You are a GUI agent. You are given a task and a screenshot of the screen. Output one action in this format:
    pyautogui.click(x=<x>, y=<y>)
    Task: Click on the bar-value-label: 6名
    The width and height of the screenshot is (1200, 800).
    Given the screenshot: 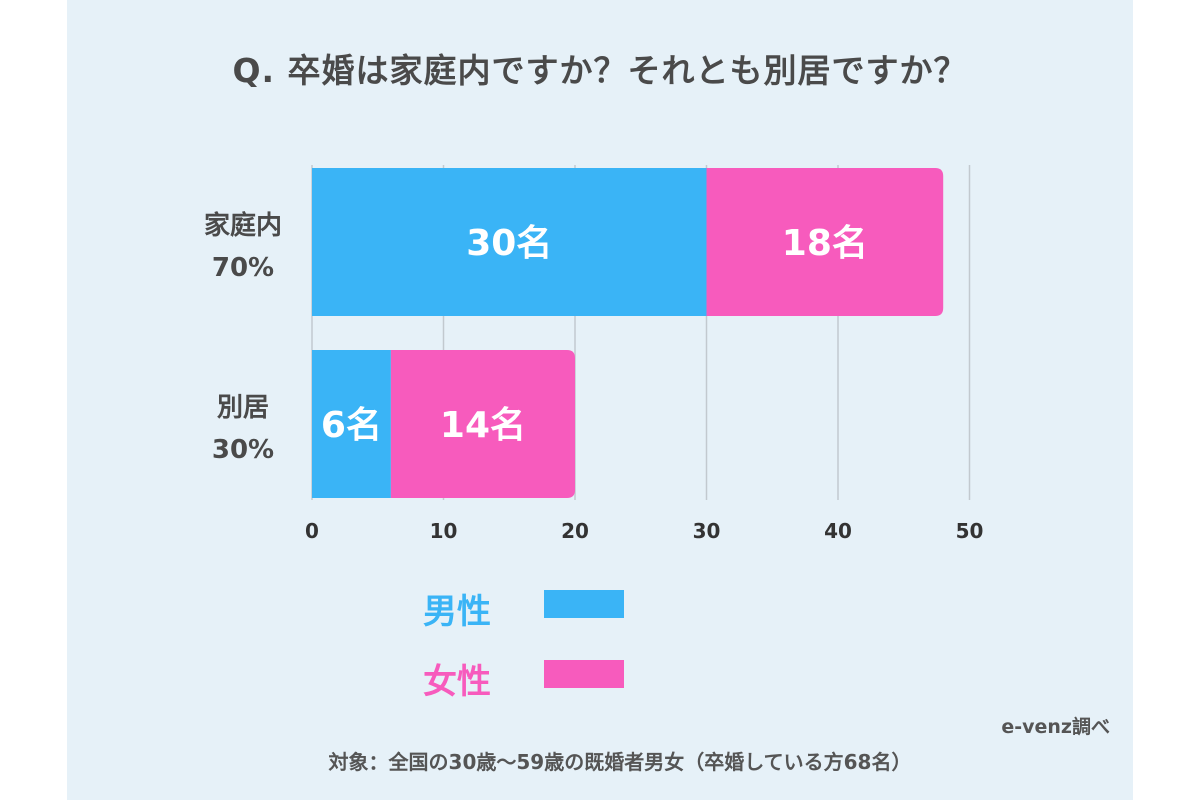 What is the action you would take?
    pyautogui.click(x=351, y=425)
    